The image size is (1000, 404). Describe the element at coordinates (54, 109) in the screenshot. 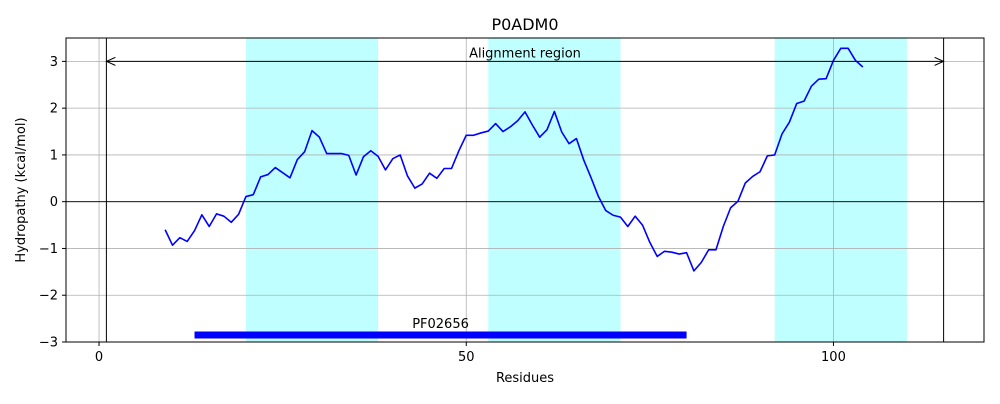

I see `y-tick-label: 2` at that location.